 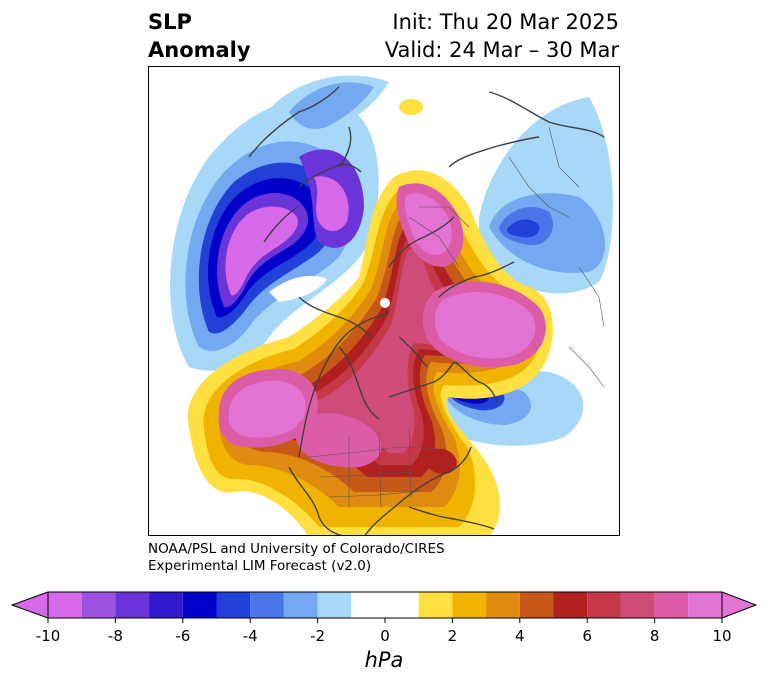 I want to click on valid-range: Valid: 24 Mar – 30 Mar, so click(x=501, y=50).